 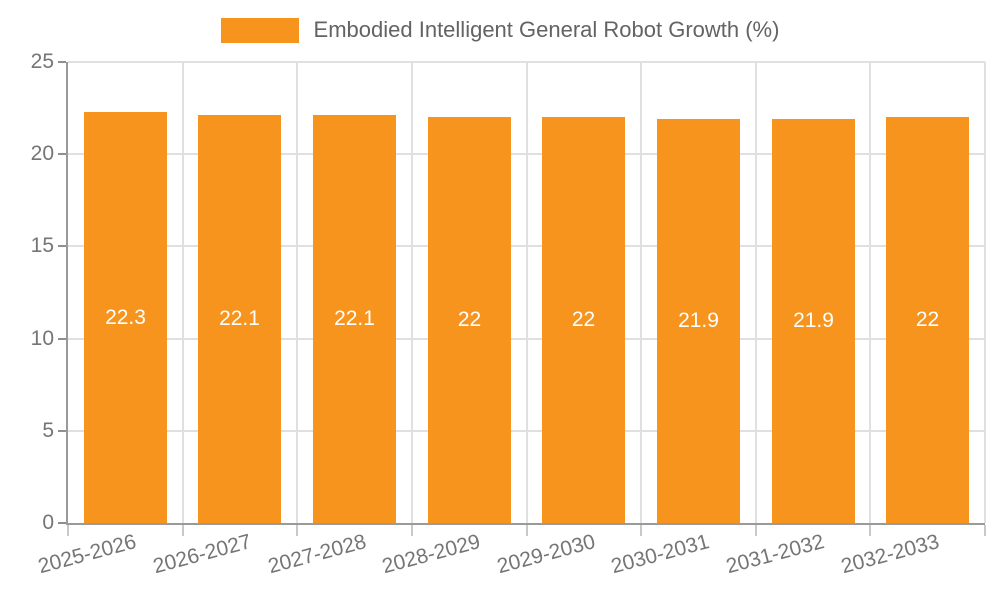 What do you see at coordinates (660, 554) in the screenshot?
I see `x-axis-category-label: 2030-2031` at bounding box center [660, 554].